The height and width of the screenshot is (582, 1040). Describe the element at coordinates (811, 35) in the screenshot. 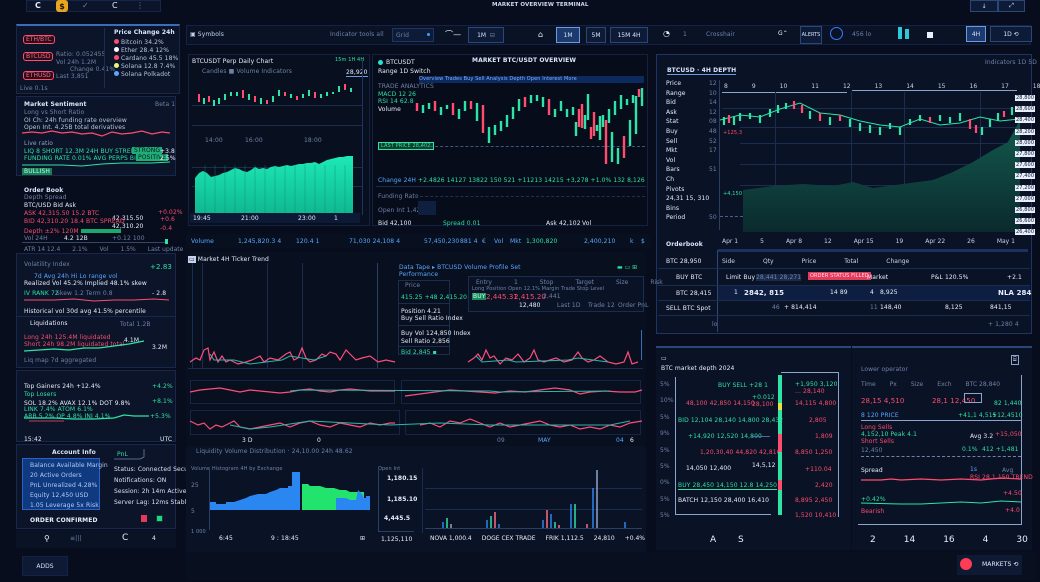

I see `alerts-button: ALERTS` at that location.